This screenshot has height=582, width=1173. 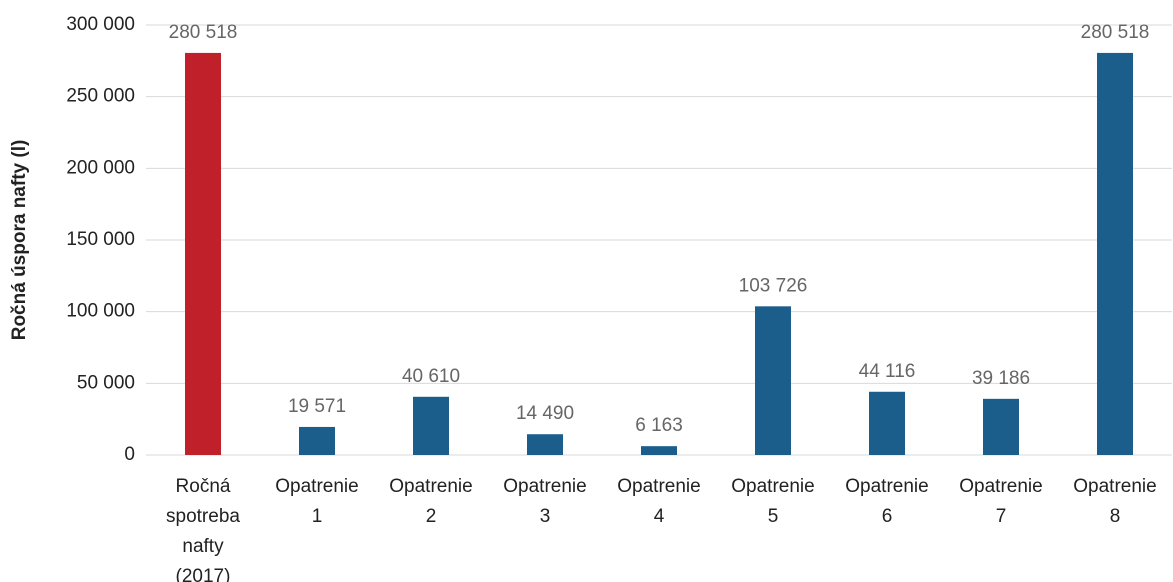 What do you see at coordinates (545, 516) in the screenshot?
I see `x-tick-line: 3` at bounding box center [545, 516].